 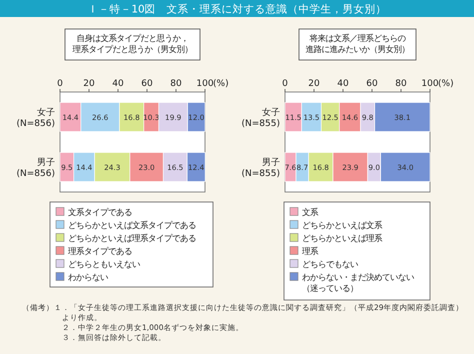 What do you see at coordinates (342, 225) in the screenshot?
I see `legend-label: どちらかといえば文系` at bounding box center [342, 225].